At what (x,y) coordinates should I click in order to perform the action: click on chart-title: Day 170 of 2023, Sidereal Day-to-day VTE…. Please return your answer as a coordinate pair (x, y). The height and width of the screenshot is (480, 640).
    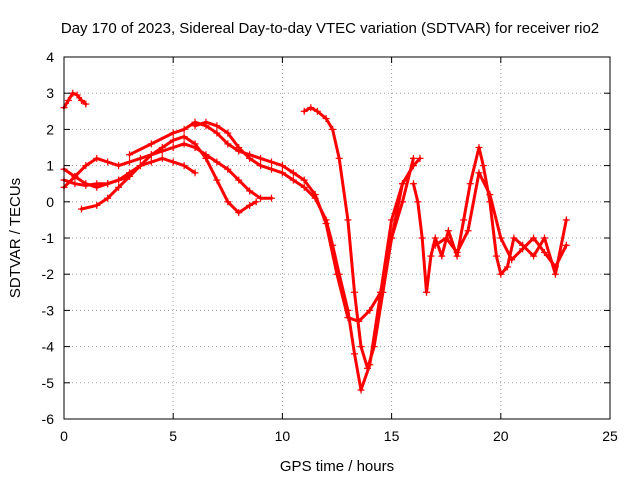
    Looking at the image, I should click on (330, 28).